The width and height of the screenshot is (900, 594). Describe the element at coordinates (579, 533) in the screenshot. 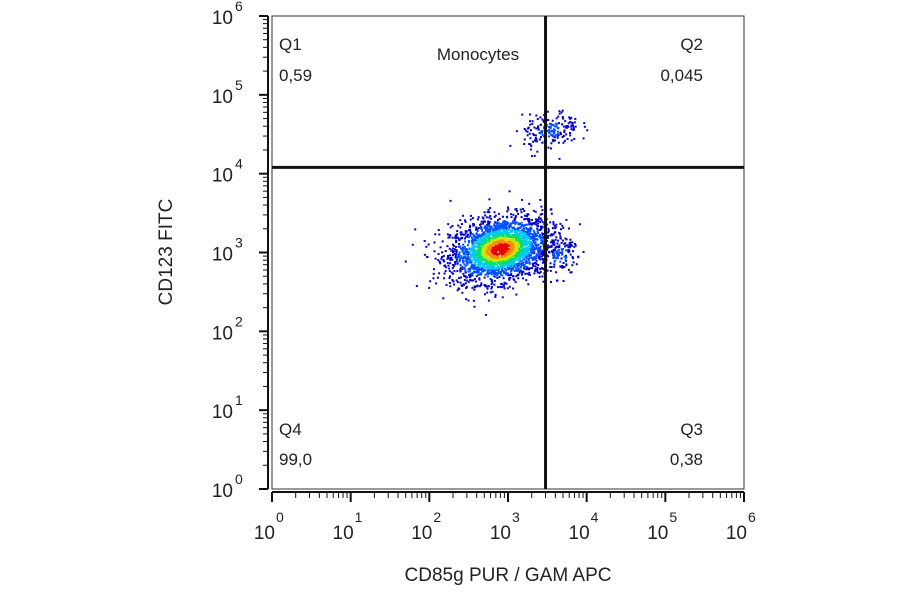

I see `x-tick-label: 10` at that location.